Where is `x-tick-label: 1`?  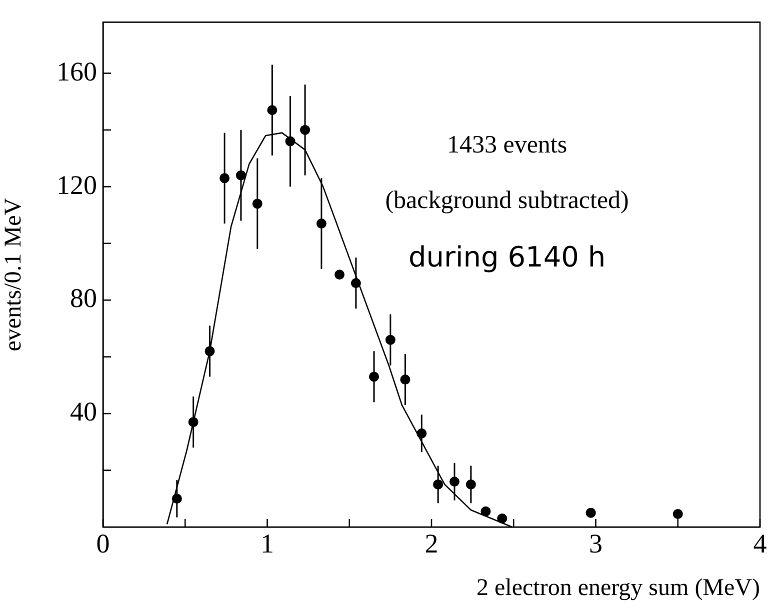
x-tick-label: 1 is located at coordinates (267, 543).